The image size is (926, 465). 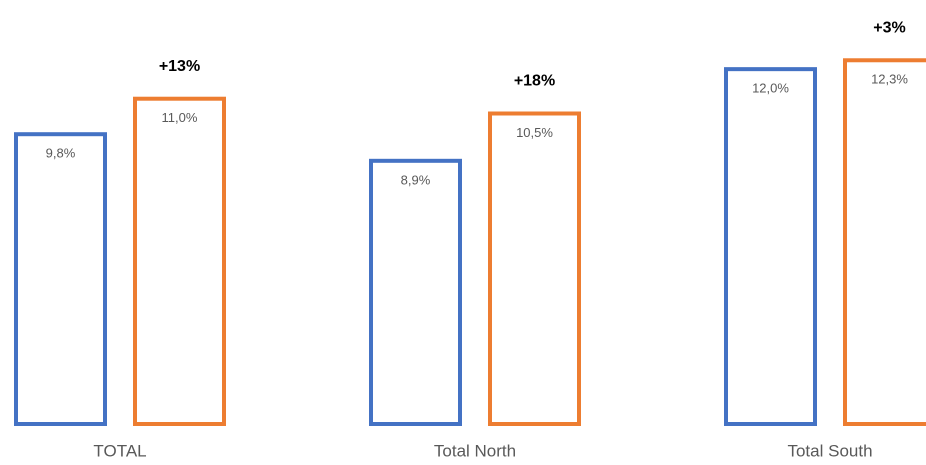 What do you see at coordinates (534, 81) in the screenshot?
I see `annotation: +18%` at bounding box center [534, 81].